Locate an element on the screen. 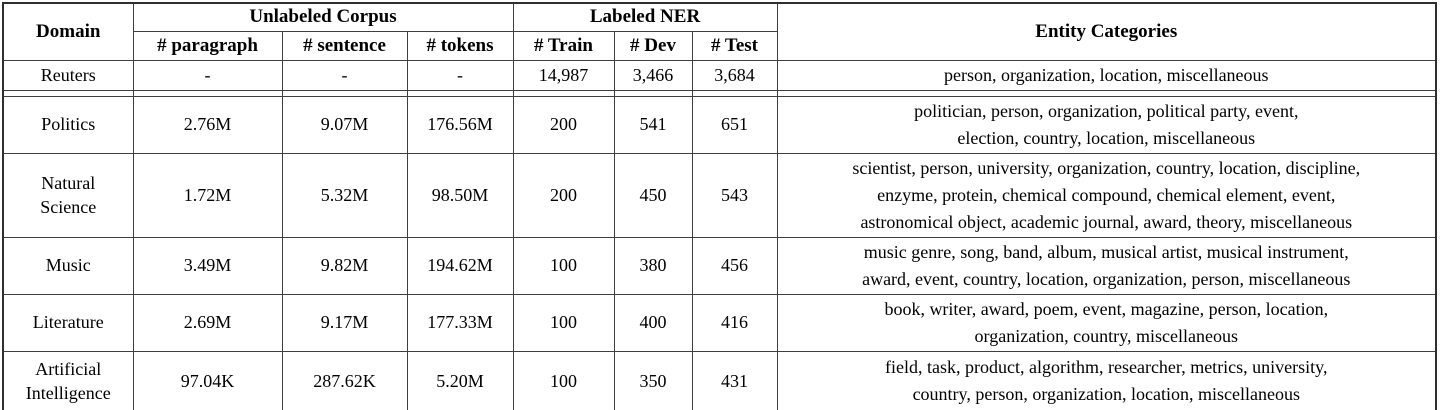 The width and height of the screenshot is (1440, 410). cell-paragraph: 3.49M is located at coordinates (207, 265).